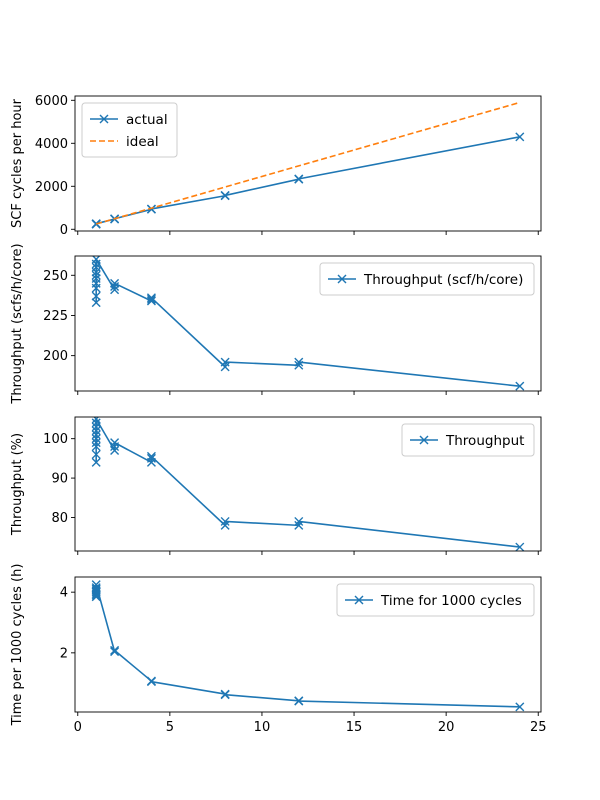 The width and height of the screenshot is (600, 800). I want to click on series-1-0-point-4-b, so click(96, 278).